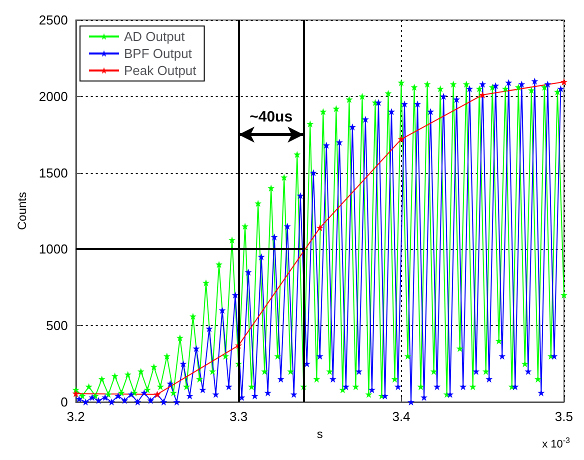  Describe the element at coordinates (158, 53) in the screenshot. I see `legend-label: BPF Output` at that location.